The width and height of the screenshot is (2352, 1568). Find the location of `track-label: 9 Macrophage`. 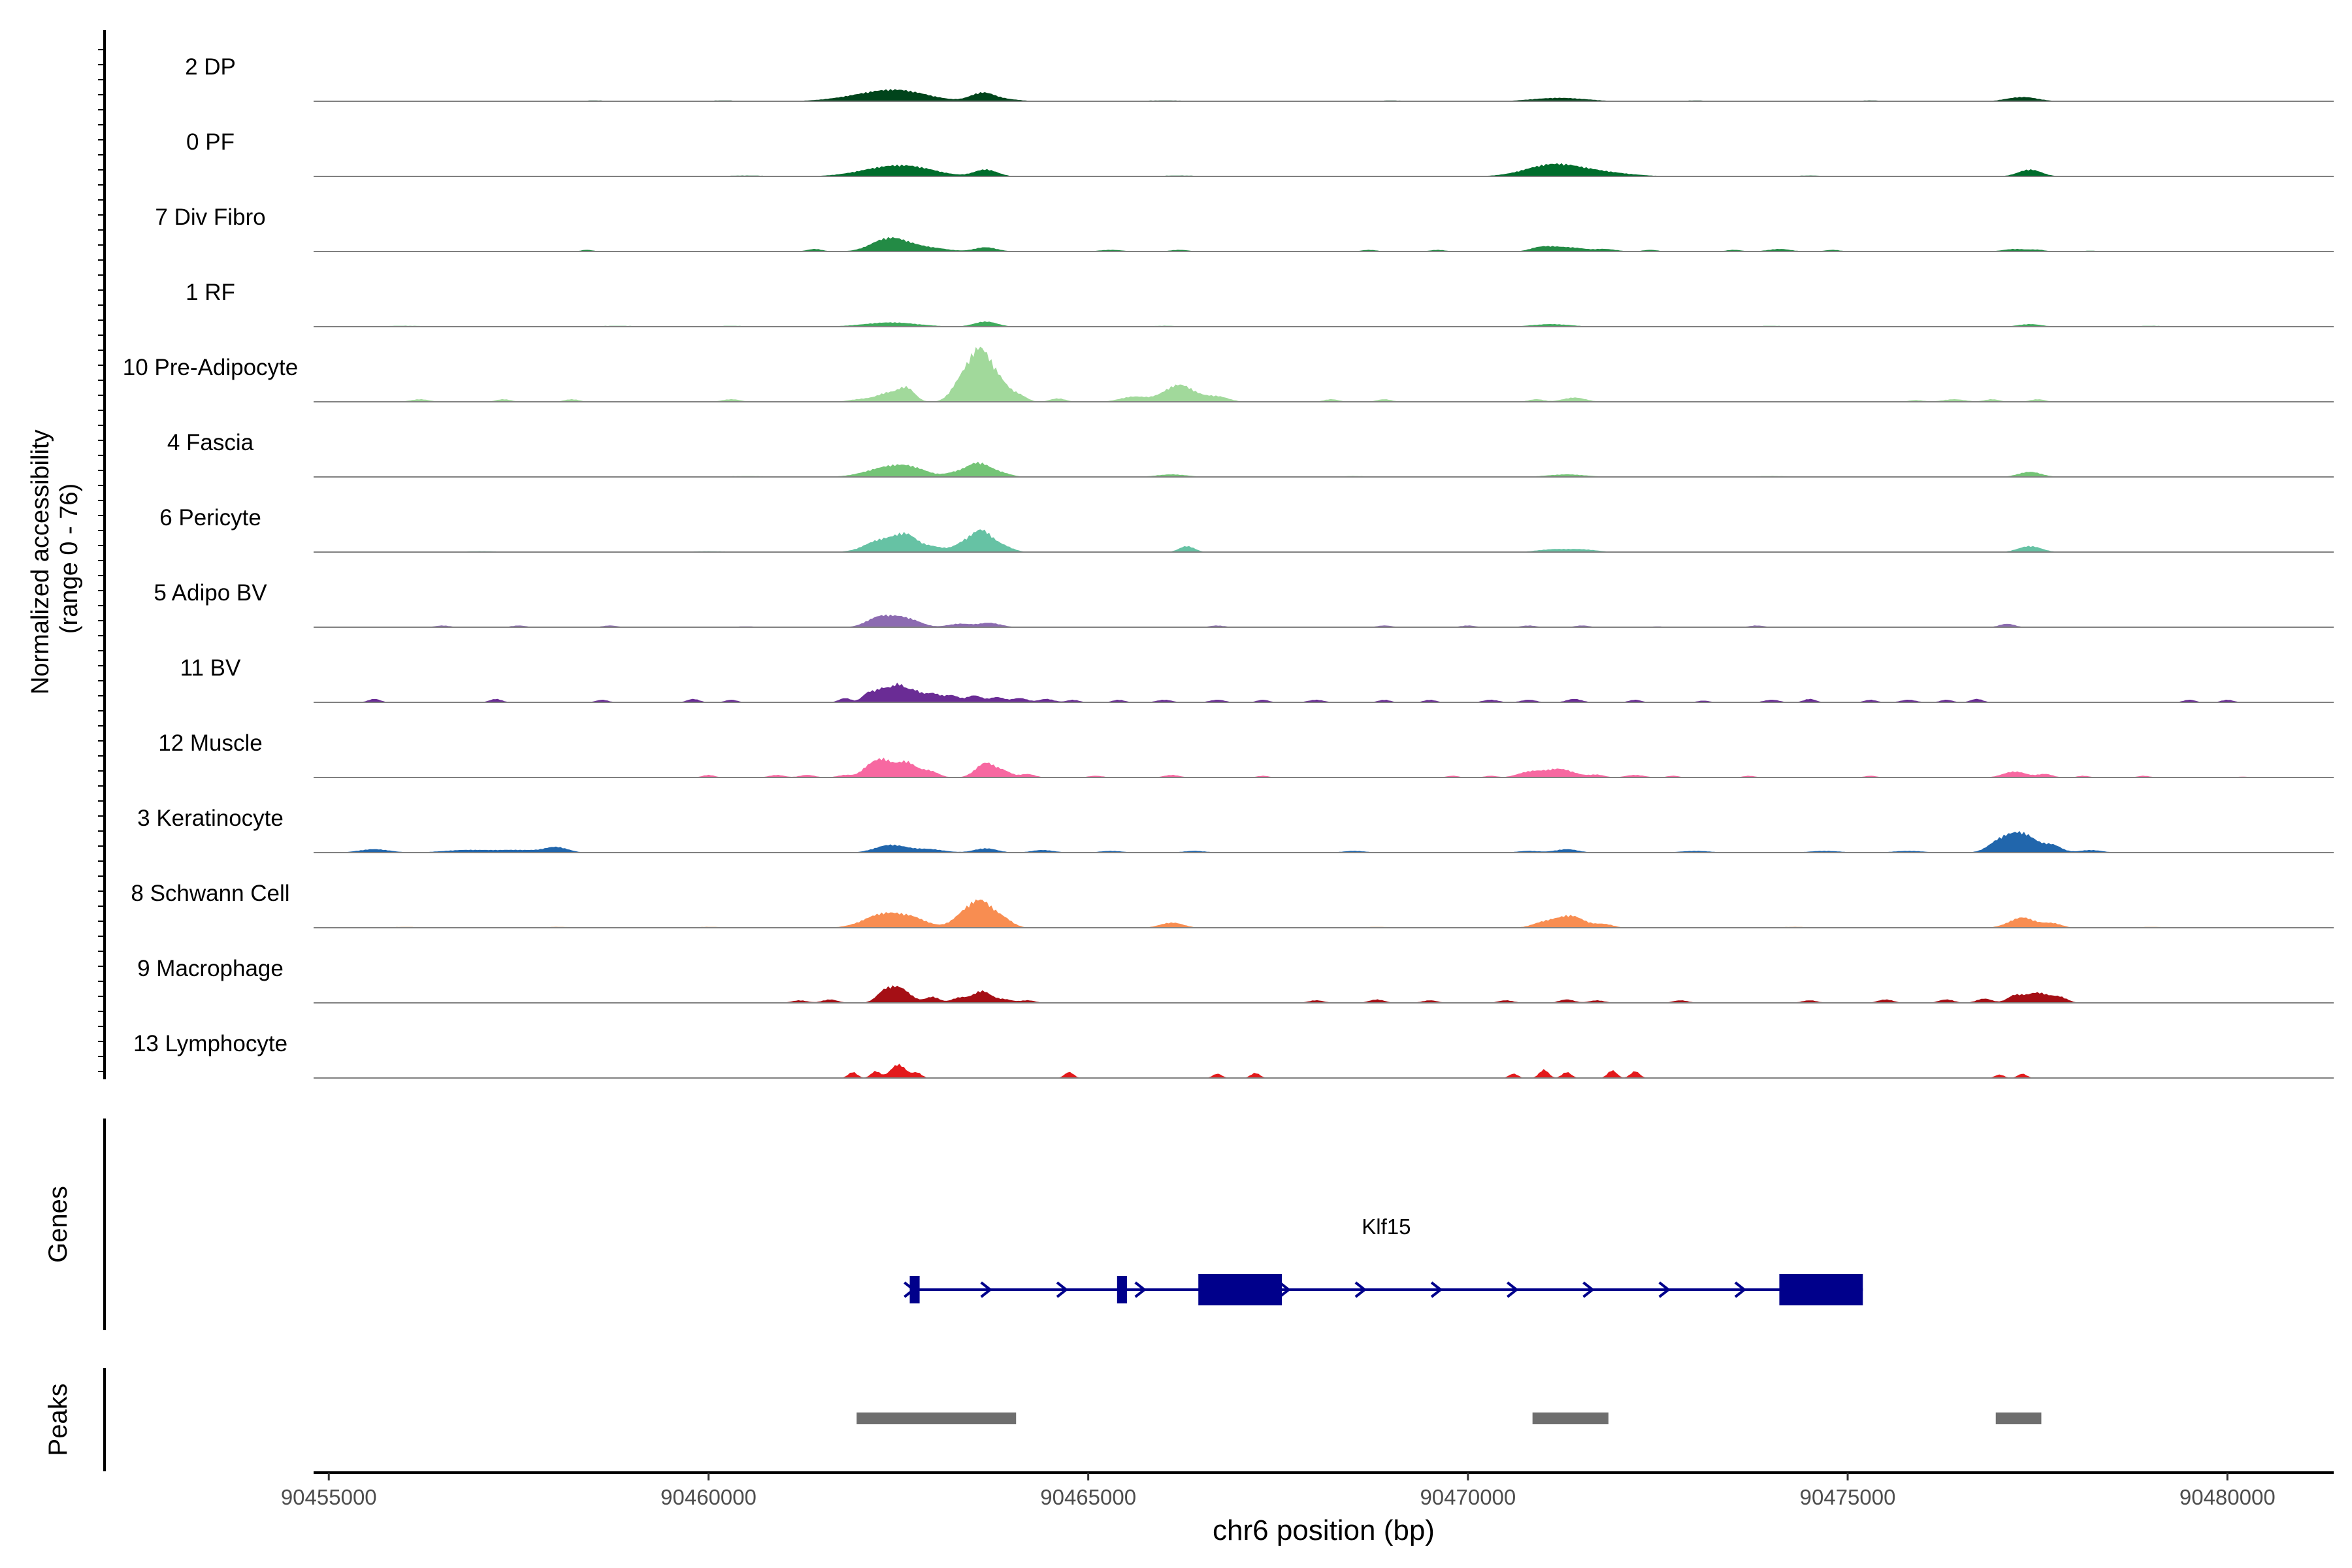

track-label: 9 Macrophage is located at coordinates (210, 968).